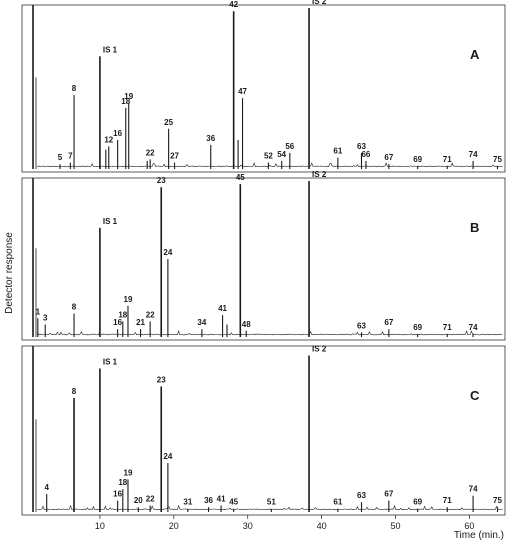 The height and width of the screenshot is (550, 515). What do you see at coordinates (9, 273) in the screenshot?
I see `y-axis-title: Detector response` at bounding box center [9, 273].